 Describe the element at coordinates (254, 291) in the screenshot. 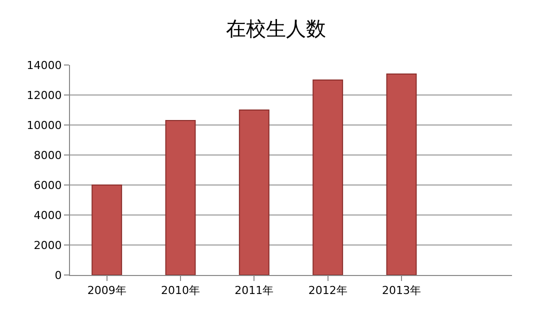

I see `x-tick-label: 2011年` at that location.